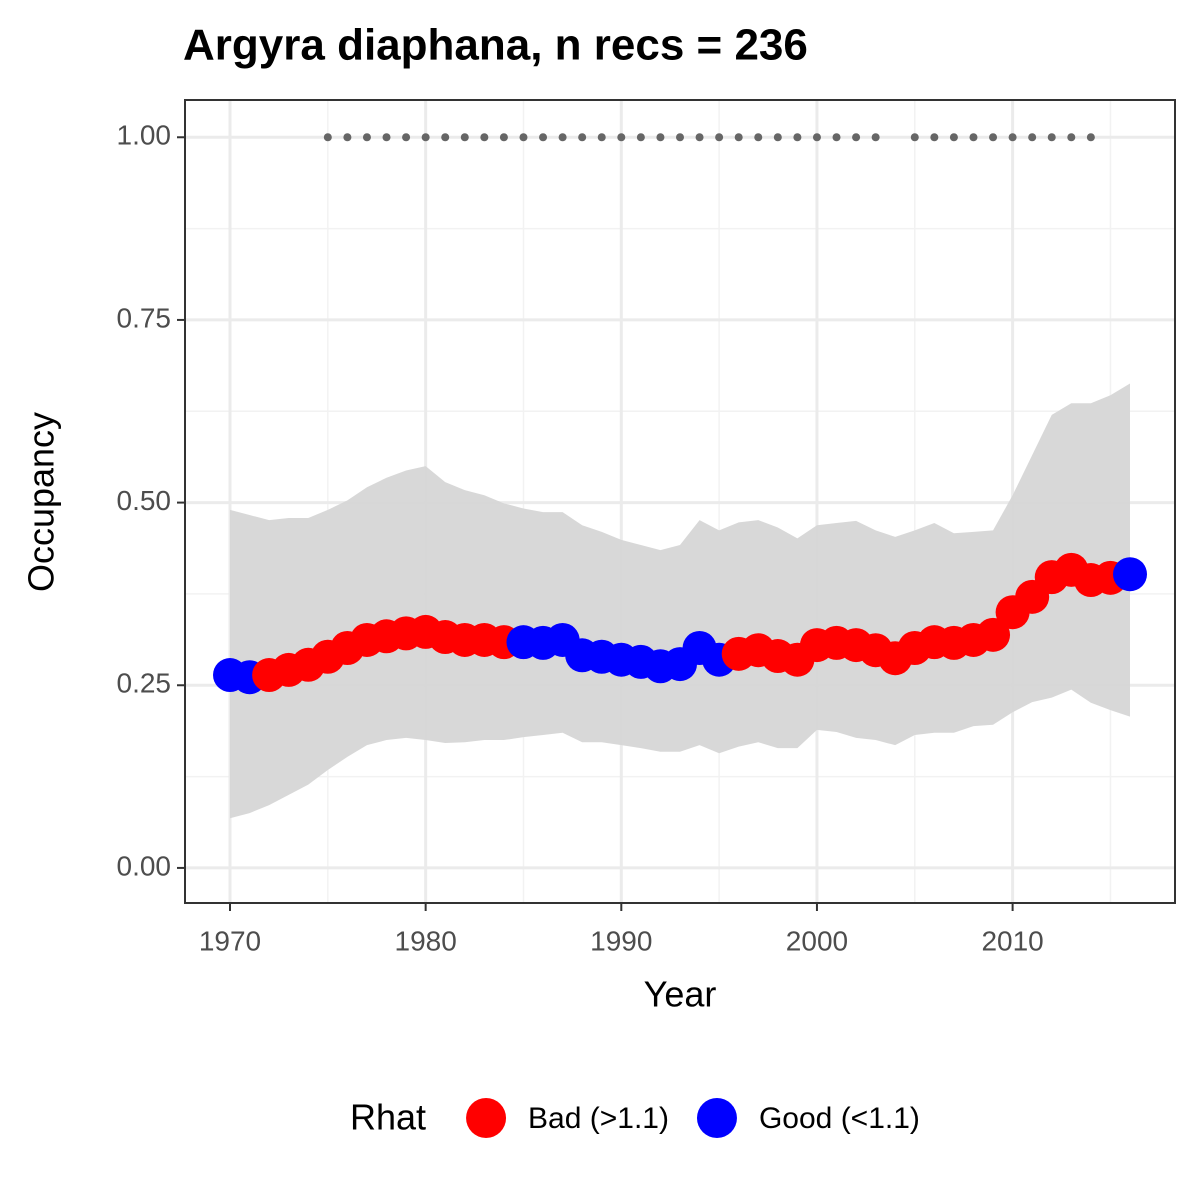 Image resolution: width=1200 pixels, height=1200 pixels. Describe the element at coordinates (144, 500) in the screenshot. I see `y-tick-label: 0.50` at that location.